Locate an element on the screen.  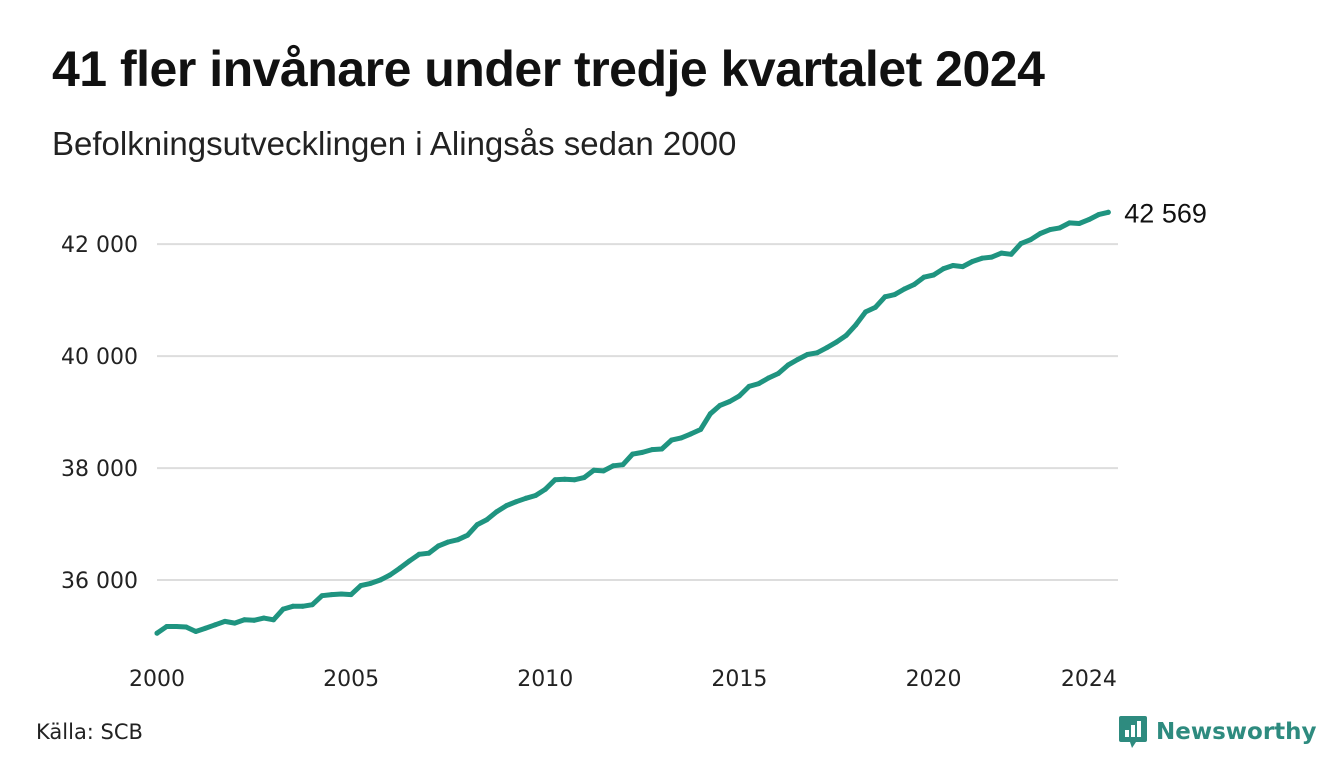
x-axis-ticks: 2000 2005 2010 2015 2020 2024 is located at coordinates (623, 679).